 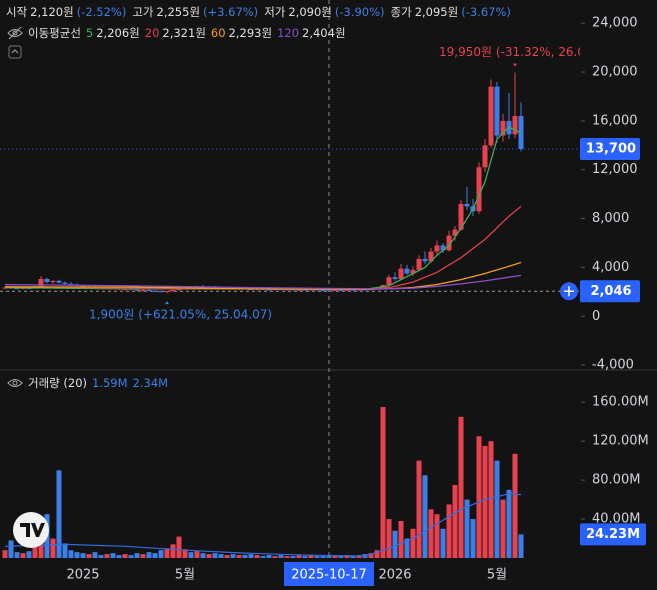 I want to click on x-tick-label: 5월, so click(x=185, y=575).